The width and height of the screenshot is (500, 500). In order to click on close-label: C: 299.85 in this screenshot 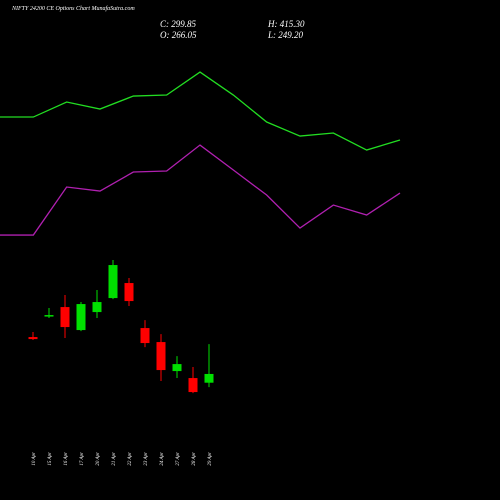, I will do `click(178, 24)`.